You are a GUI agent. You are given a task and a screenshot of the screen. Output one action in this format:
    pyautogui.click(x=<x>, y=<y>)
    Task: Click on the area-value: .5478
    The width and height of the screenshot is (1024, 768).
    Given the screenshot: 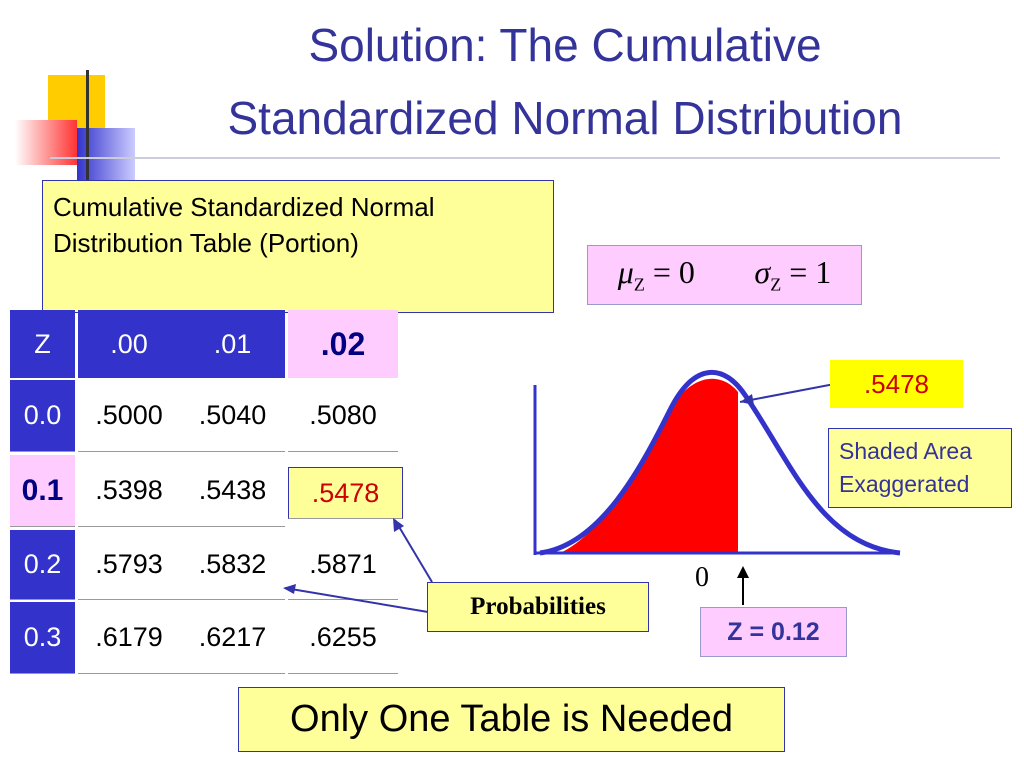 What is the action you would take?
    pyautogui.click(x=896, y=384)
    